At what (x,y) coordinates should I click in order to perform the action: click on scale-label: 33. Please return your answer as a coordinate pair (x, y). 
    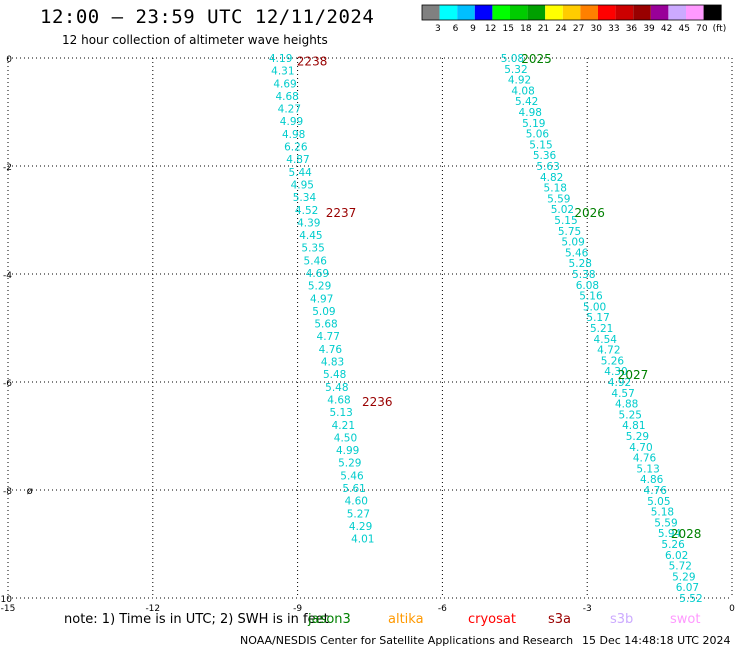
    Looking at the image, I should click on (613, 29).